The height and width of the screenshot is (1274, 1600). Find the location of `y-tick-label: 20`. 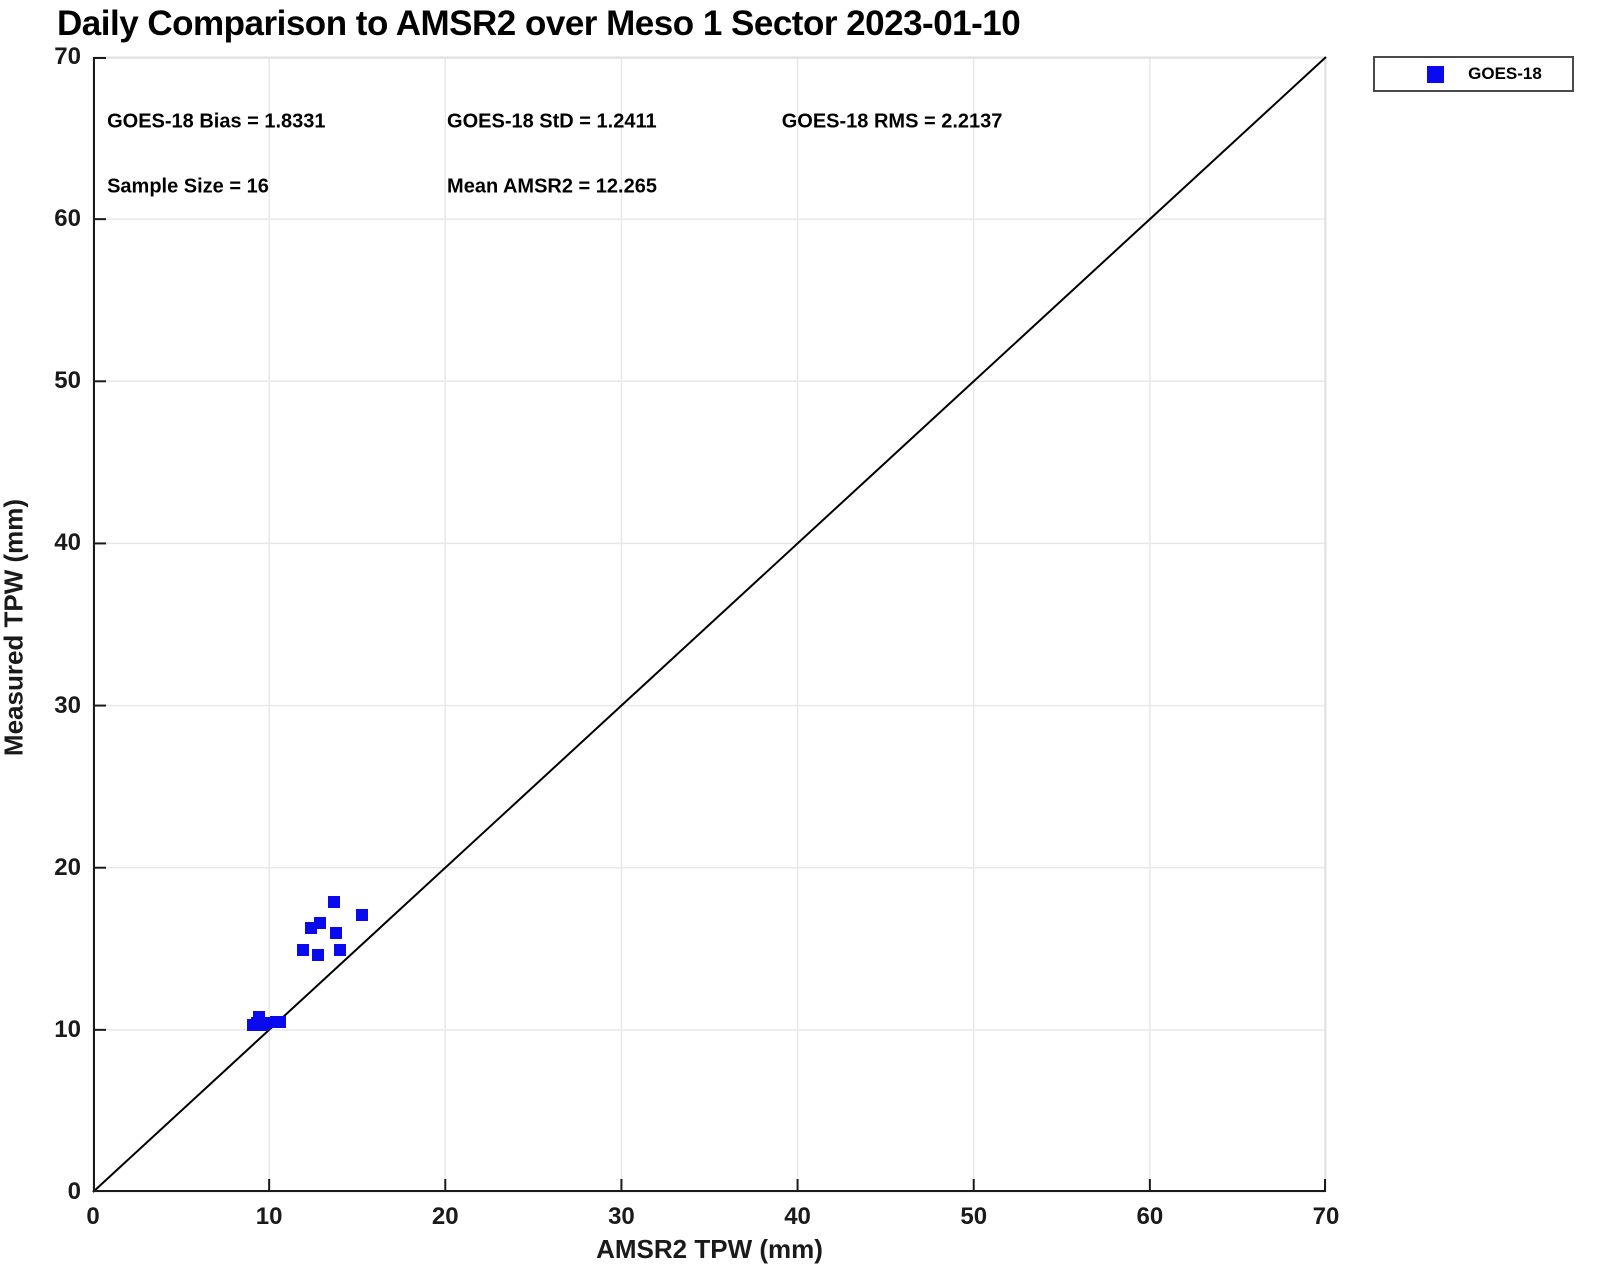

y-tick-label: 20 is located at coordinates (67, 867).